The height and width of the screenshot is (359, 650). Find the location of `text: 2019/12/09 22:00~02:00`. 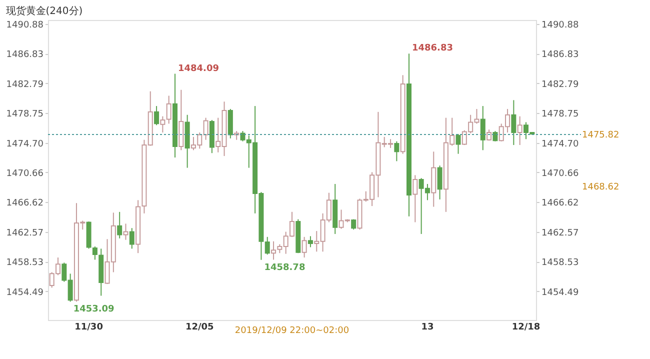

text: 2019/12/09 22:00~02:00 is located at coordinates (292, 331).